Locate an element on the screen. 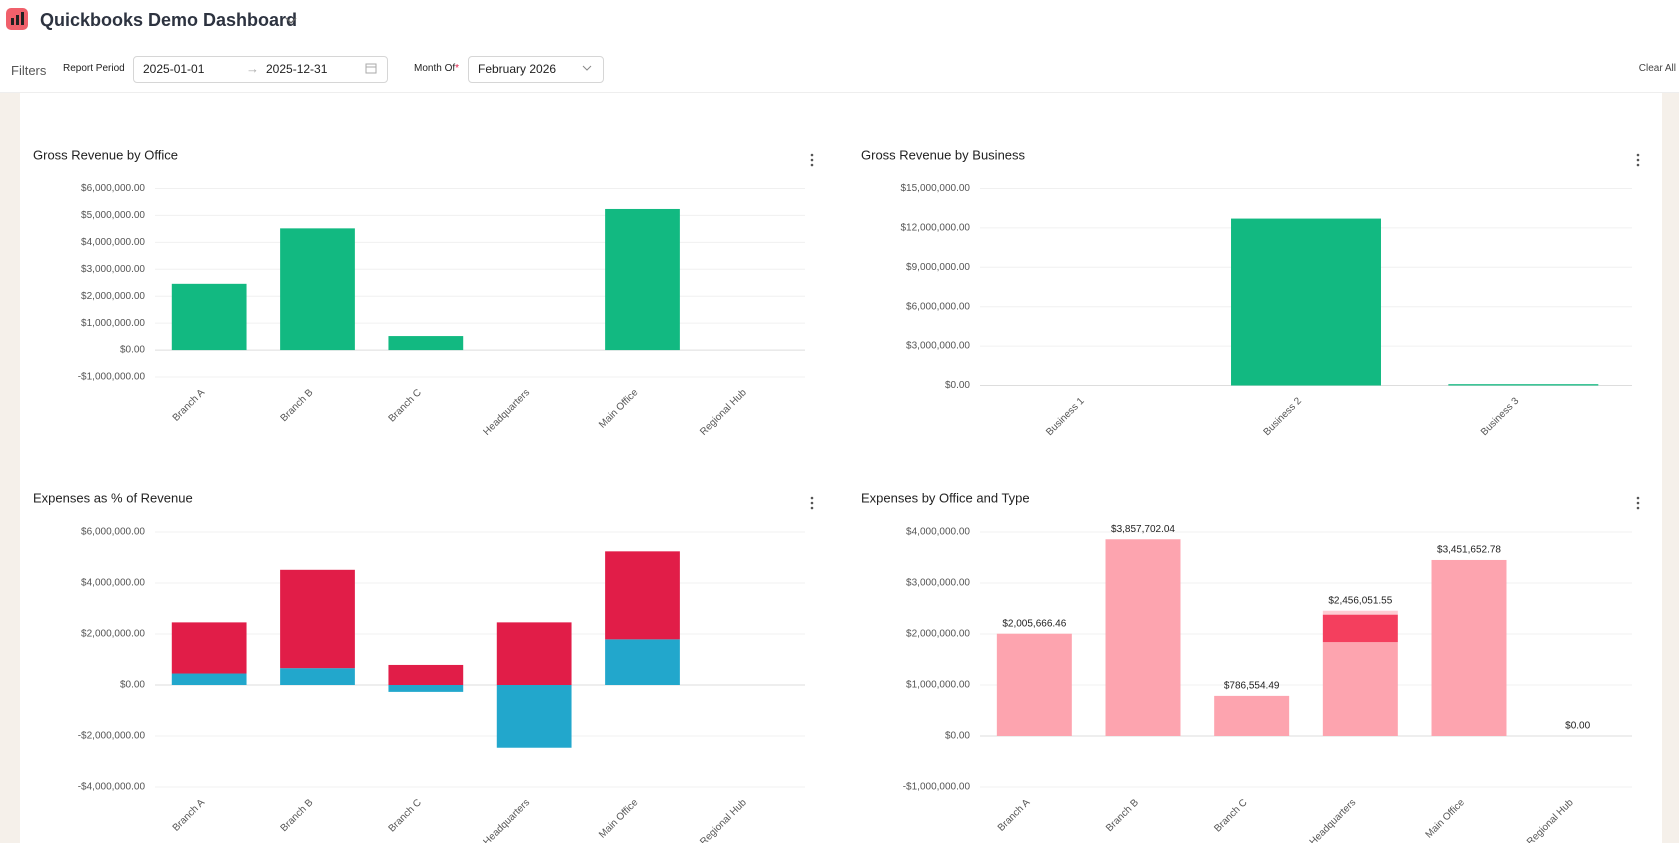 The width and height of the screenshot is (1679, 843). app-icon is located at coordinates (17, 19).